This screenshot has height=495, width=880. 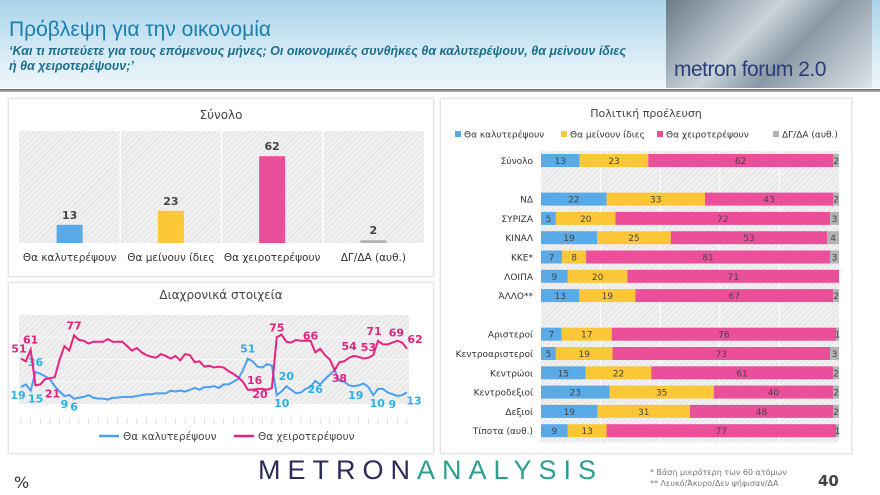 What do you see at coordinates (170, 258) in the screenshot?
I see `category-label: Θα μείνουν ίδιες` at bounding box center [170, 258].